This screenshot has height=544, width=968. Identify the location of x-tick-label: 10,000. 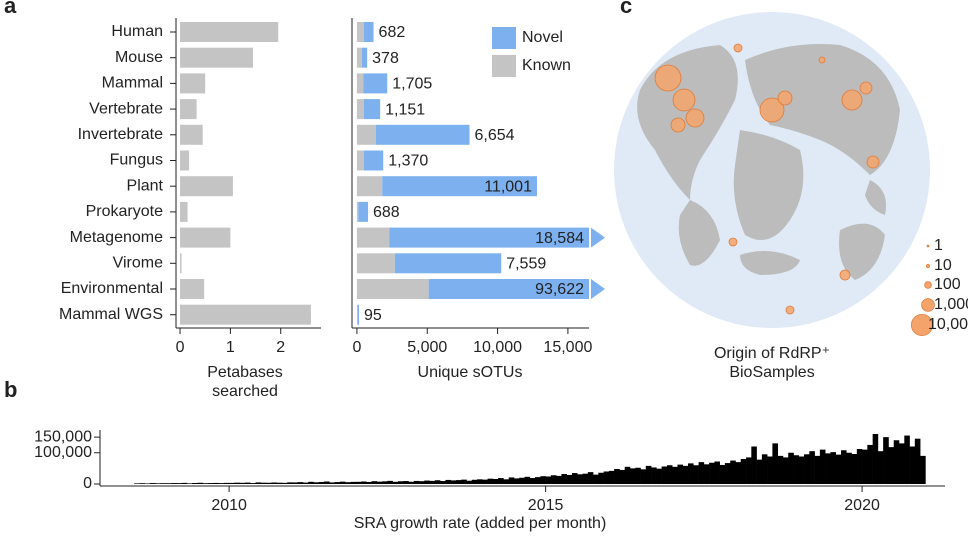
(497, 347).